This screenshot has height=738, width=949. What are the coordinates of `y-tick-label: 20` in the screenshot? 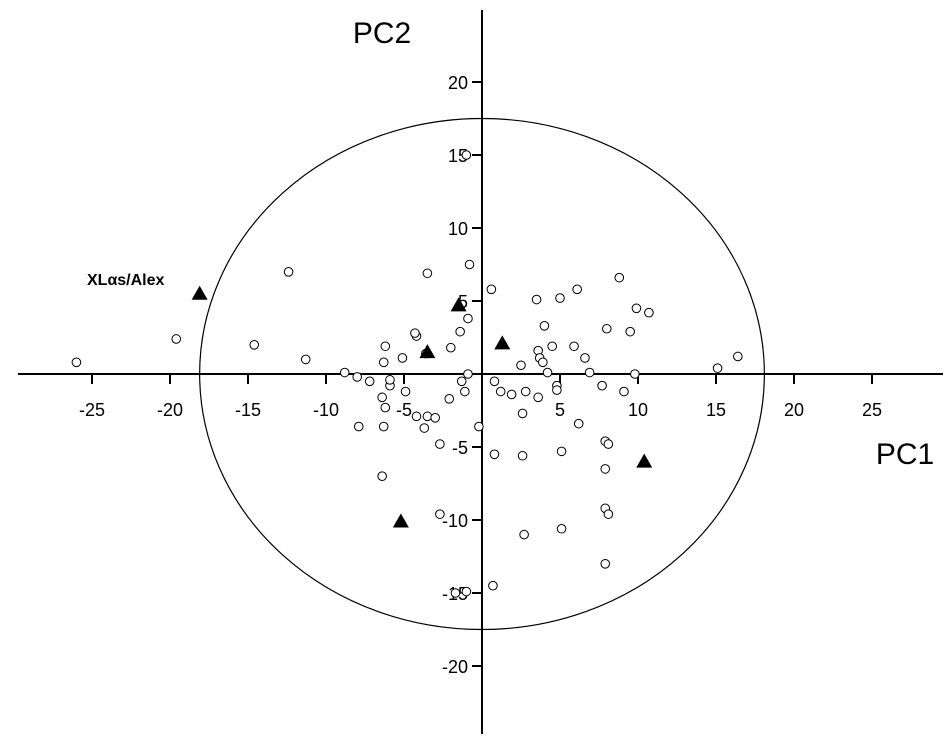 It's located at (458, 83).